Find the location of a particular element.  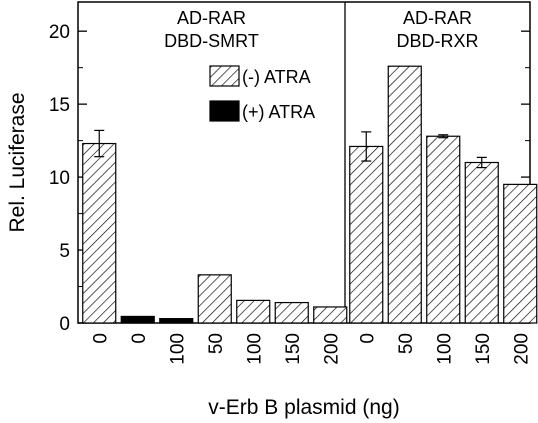

y-tick-label: 20 is located at coordinates (59, 32).